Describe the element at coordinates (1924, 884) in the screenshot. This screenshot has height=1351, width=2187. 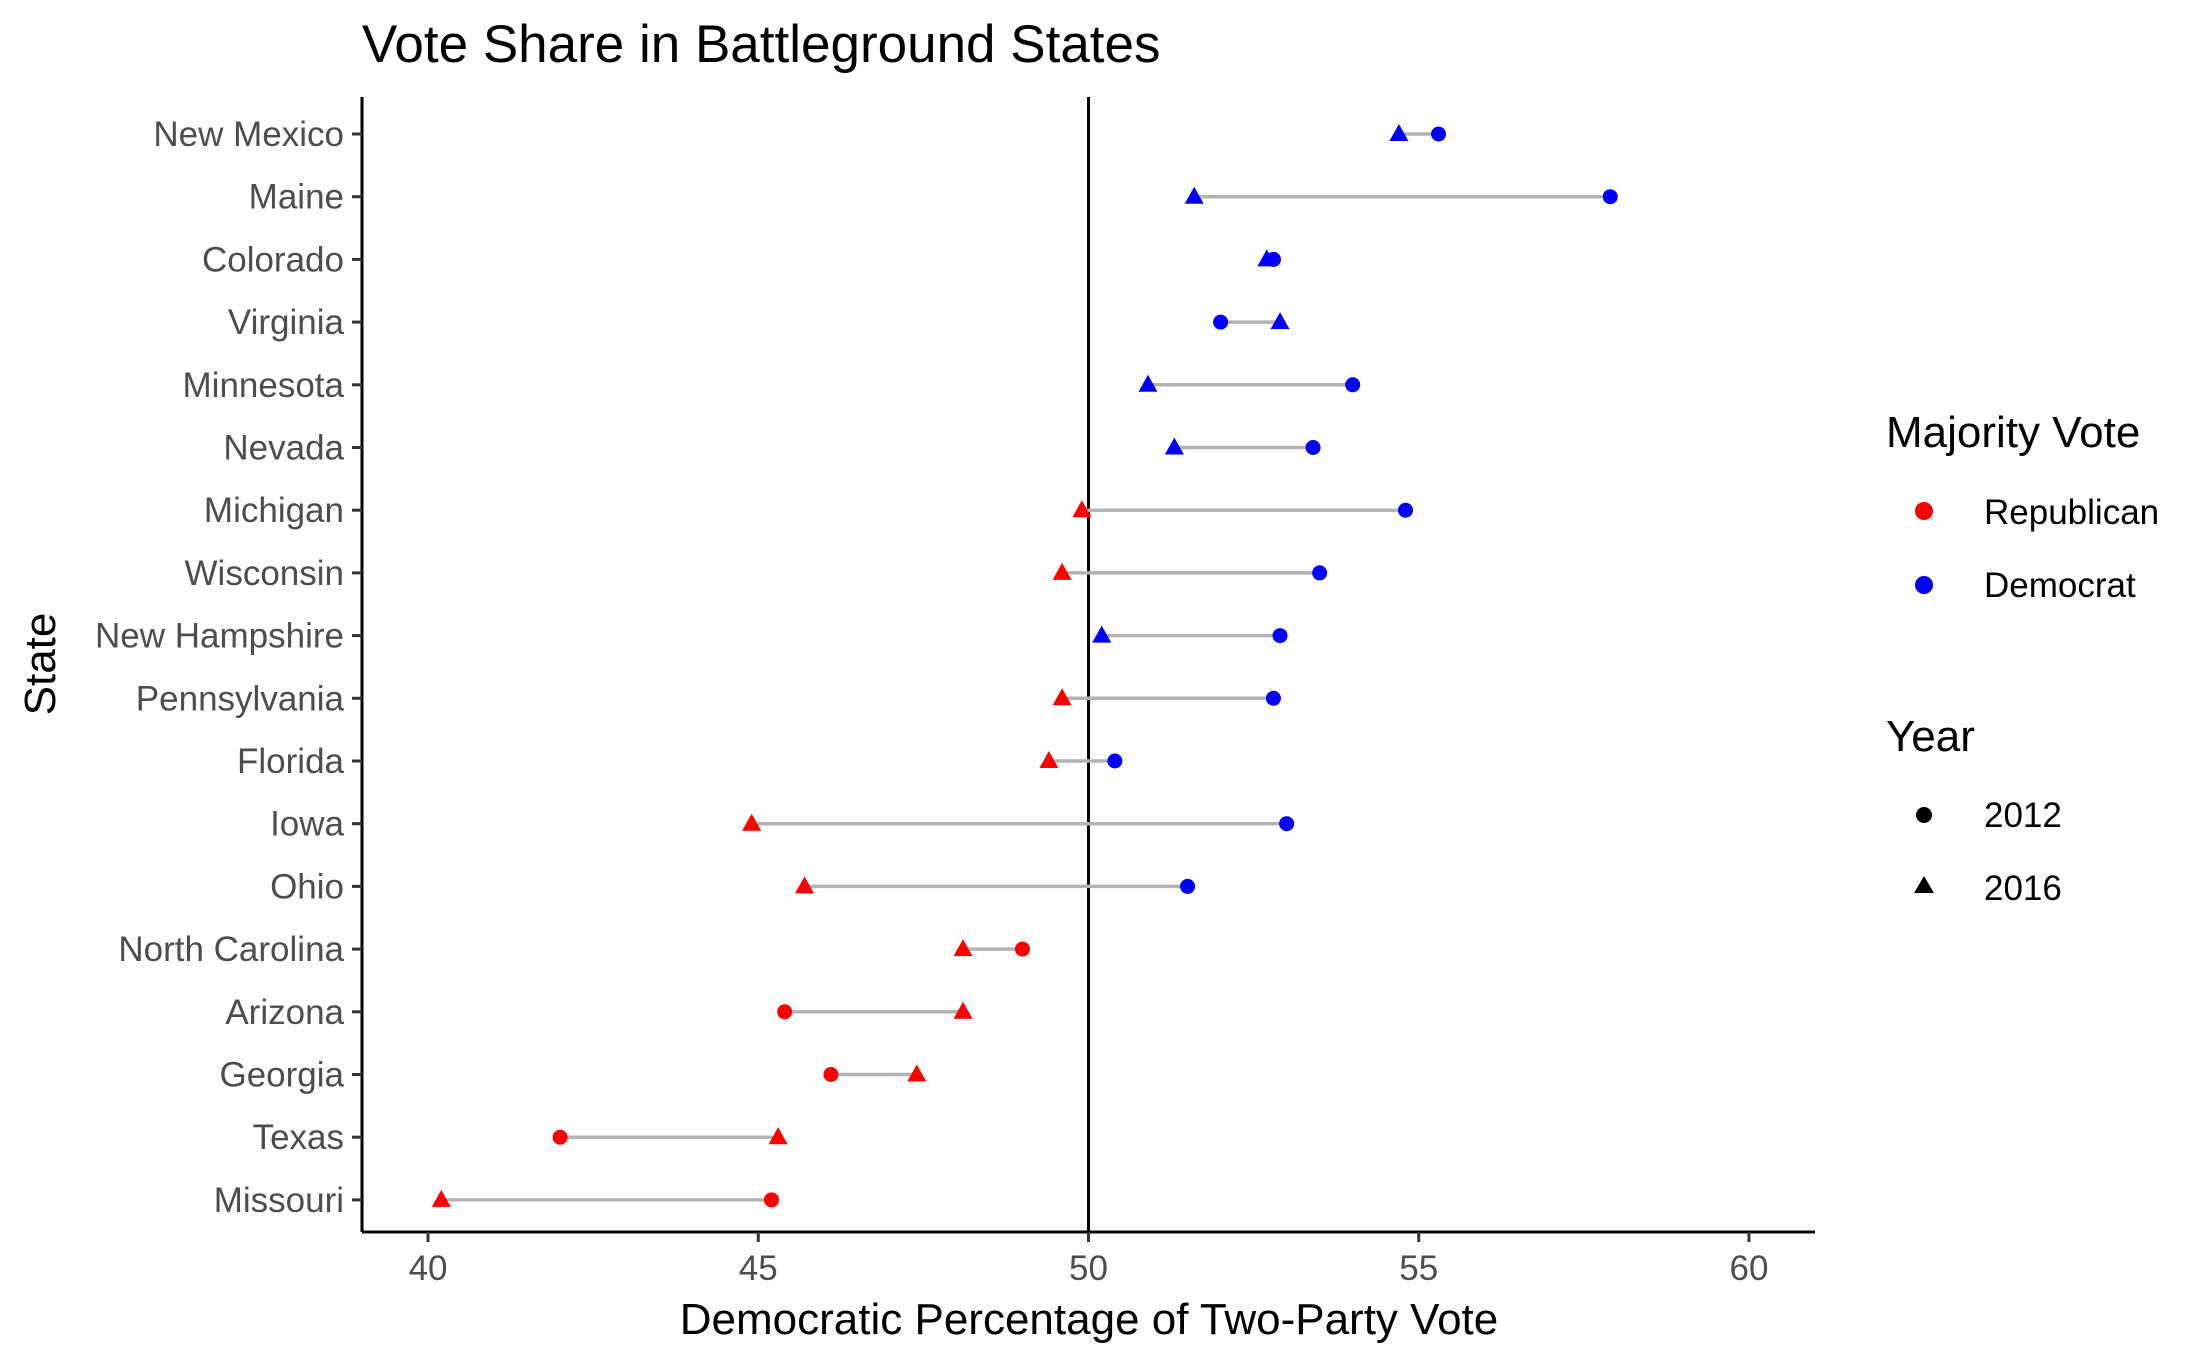
I see `legend-2016-swatch` at that location.